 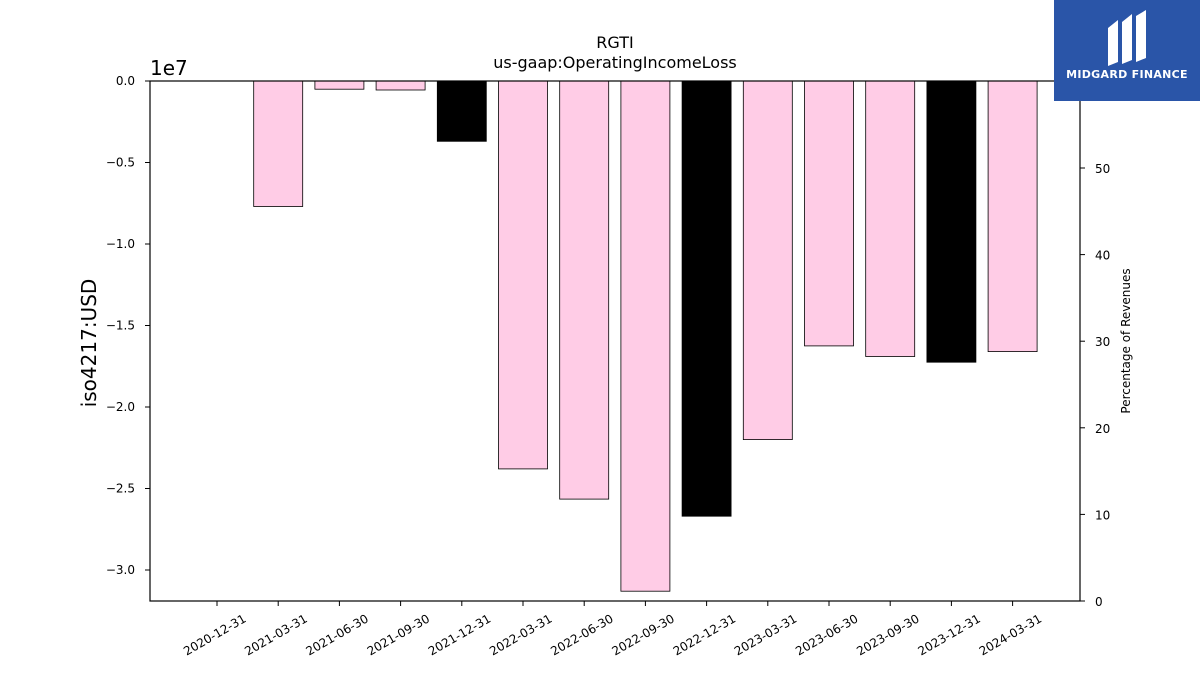 I want to click on y2-tick-label: 20, so click(x=1102, y=429).